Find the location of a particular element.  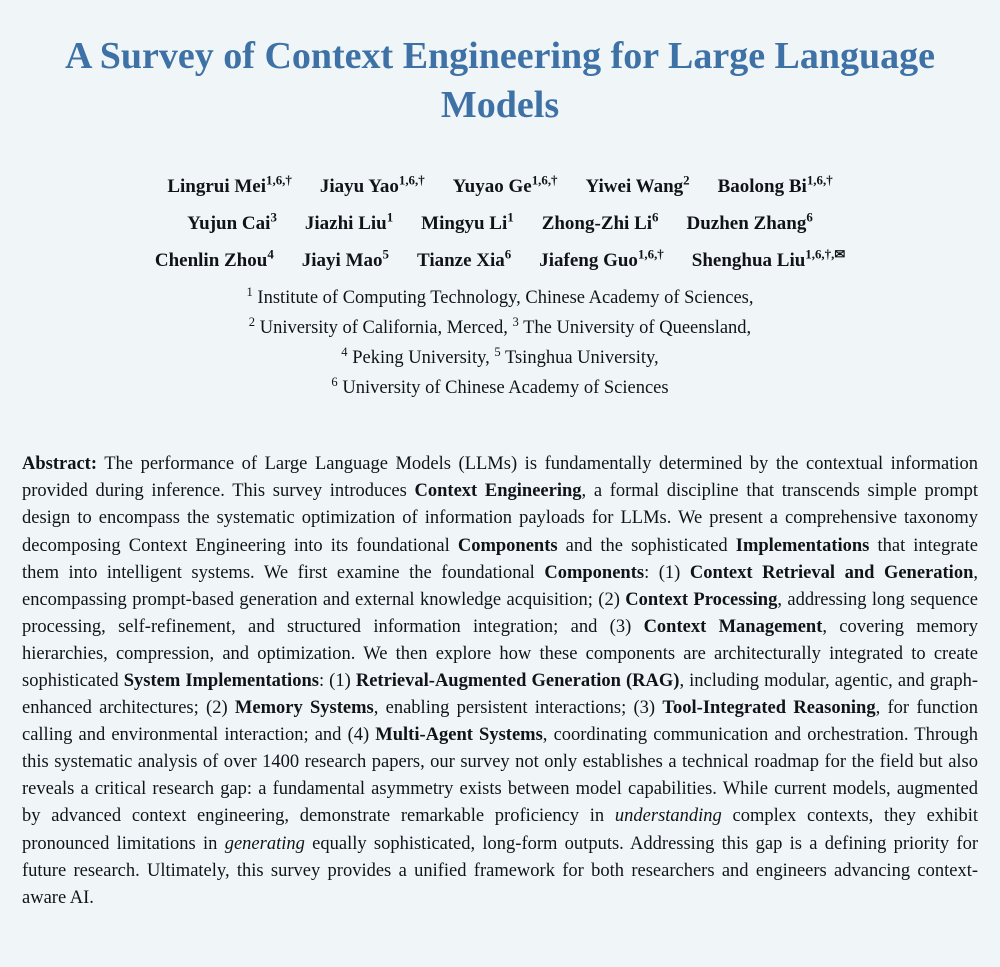

author-name: Baolong Bi1,6,† is located at coordinates (775, 185).